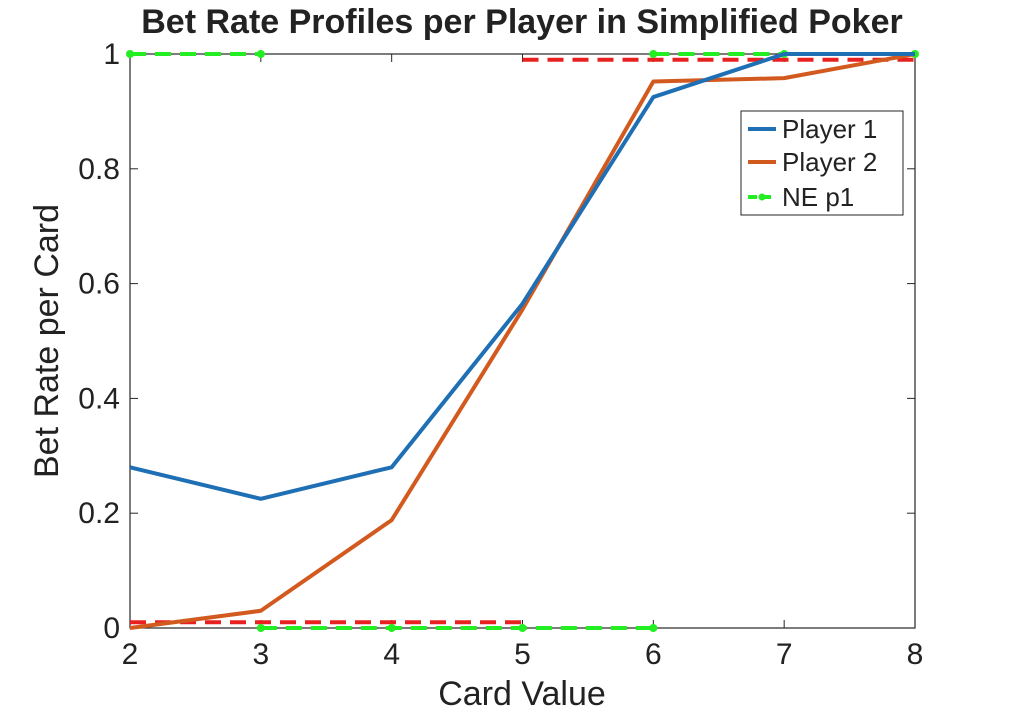 The width and height of the screenshot is (1011, 721). Describe the element at coordinates (130, 654) in the screenshot. I see `x-tick-label: 2` at that location.